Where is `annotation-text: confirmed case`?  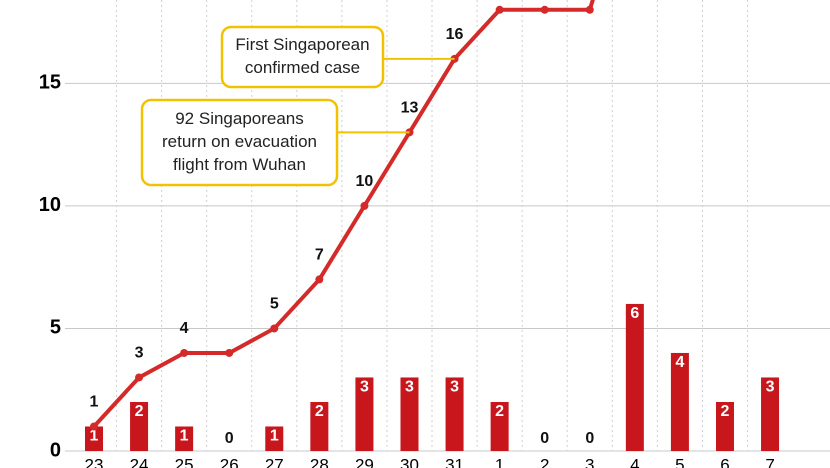 annotation-text: confirmed case is located at coordinates (302, 67).